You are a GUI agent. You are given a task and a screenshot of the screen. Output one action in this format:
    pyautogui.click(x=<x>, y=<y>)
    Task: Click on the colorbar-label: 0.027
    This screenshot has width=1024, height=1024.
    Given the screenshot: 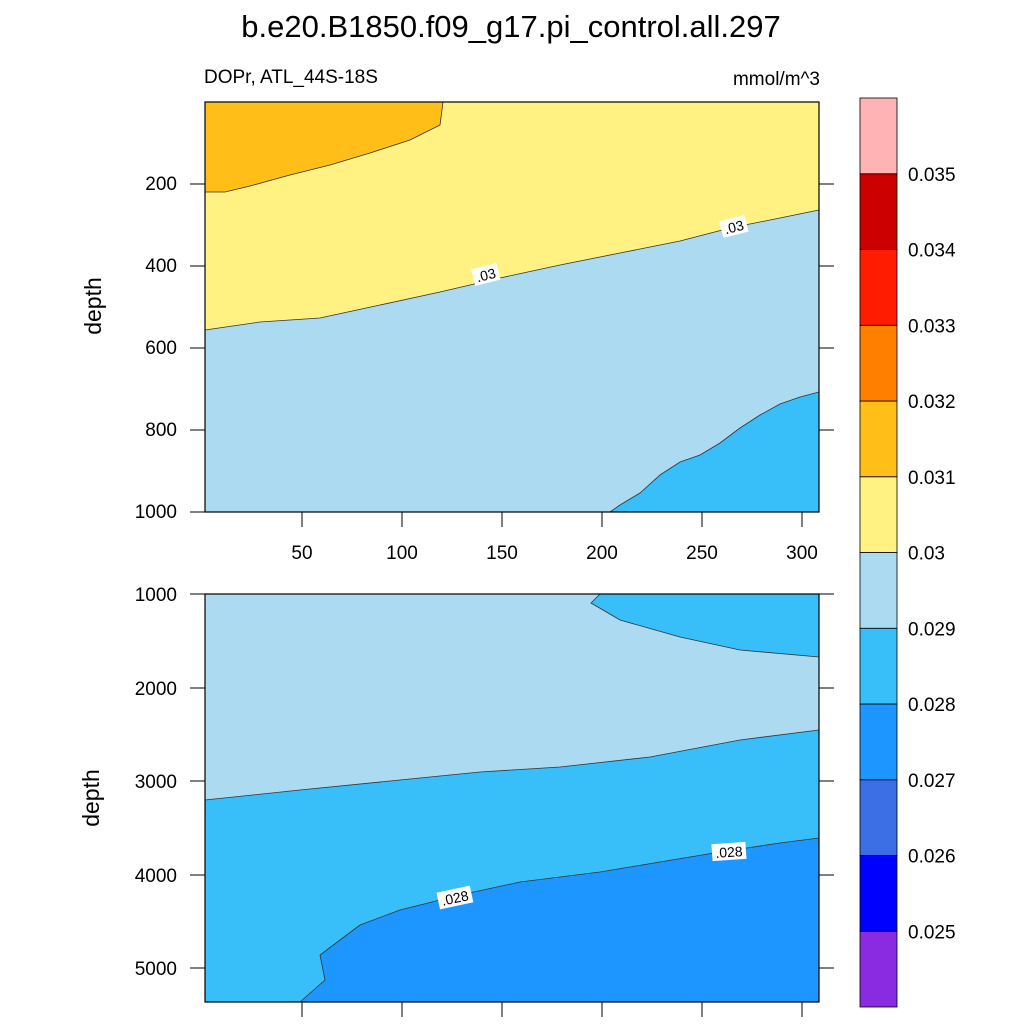 What is the action you would take?
    pyautogui.click(x=932, y=781)
    